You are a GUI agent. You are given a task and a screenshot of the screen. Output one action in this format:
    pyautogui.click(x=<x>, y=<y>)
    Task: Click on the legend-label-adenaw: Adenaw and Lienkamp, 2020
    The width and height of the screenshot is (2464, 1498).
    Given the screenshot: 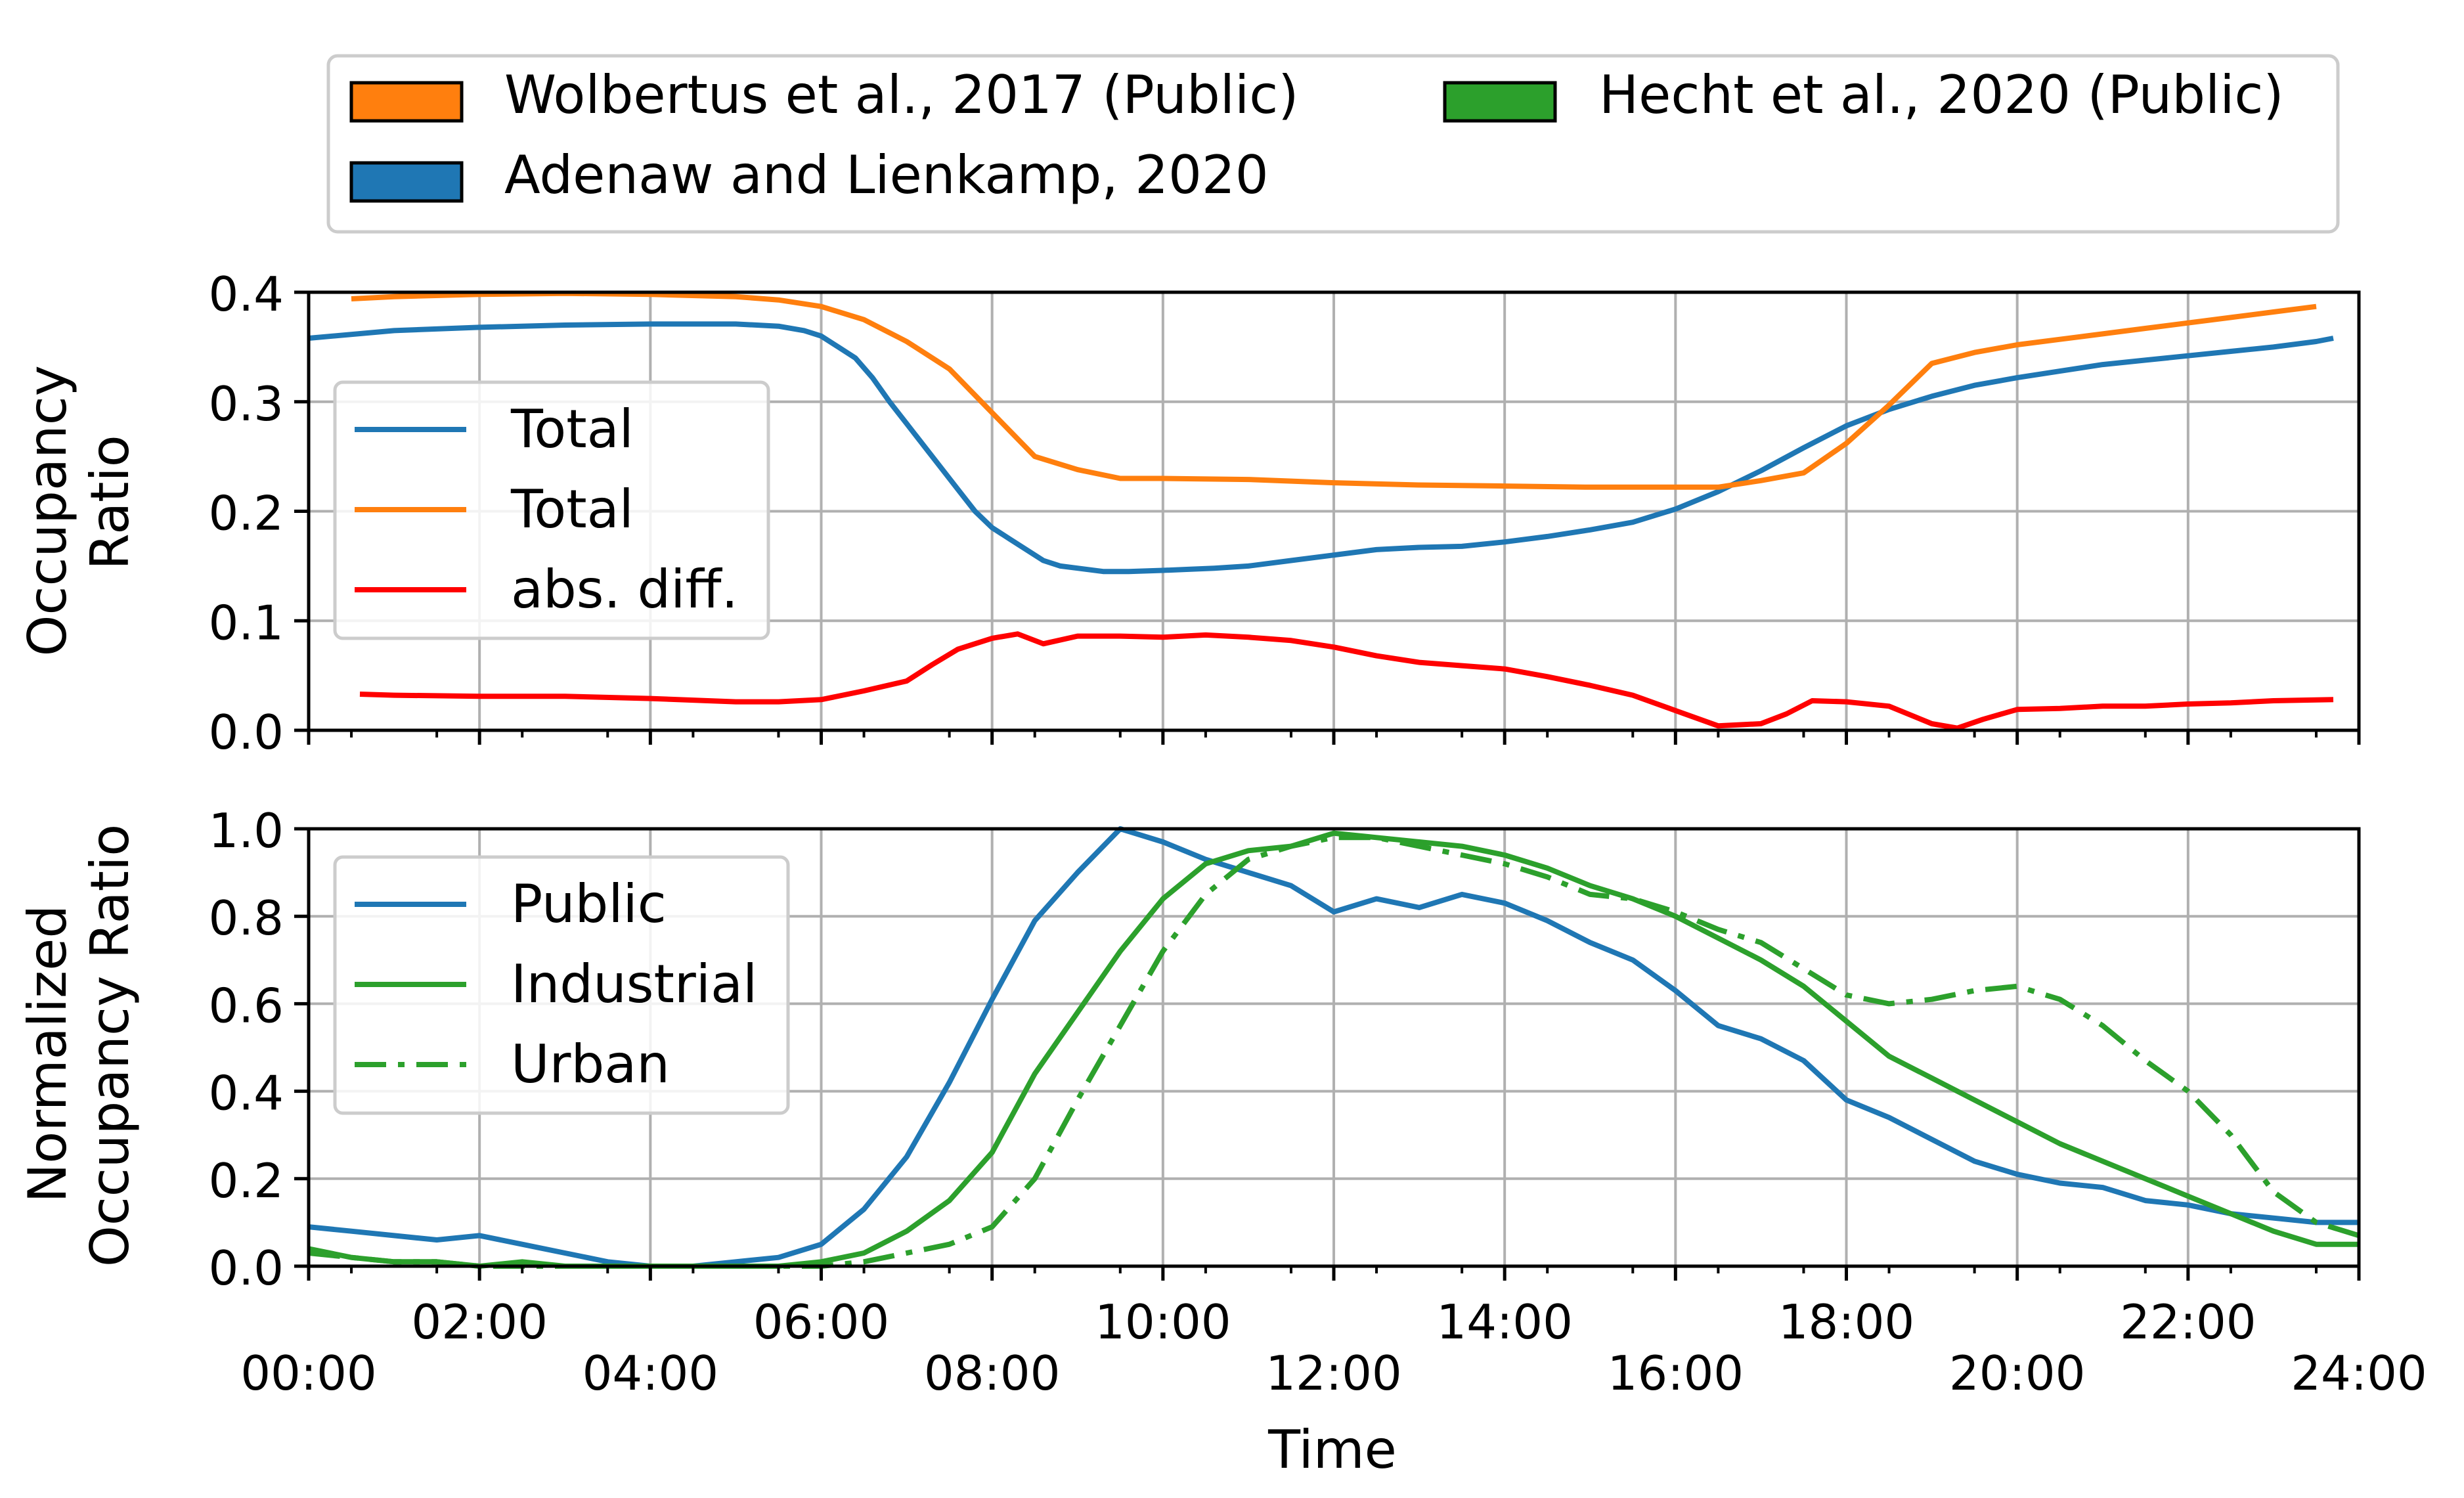 What is the action you would take?
    pyautogui.click(x=886, y=175)
    